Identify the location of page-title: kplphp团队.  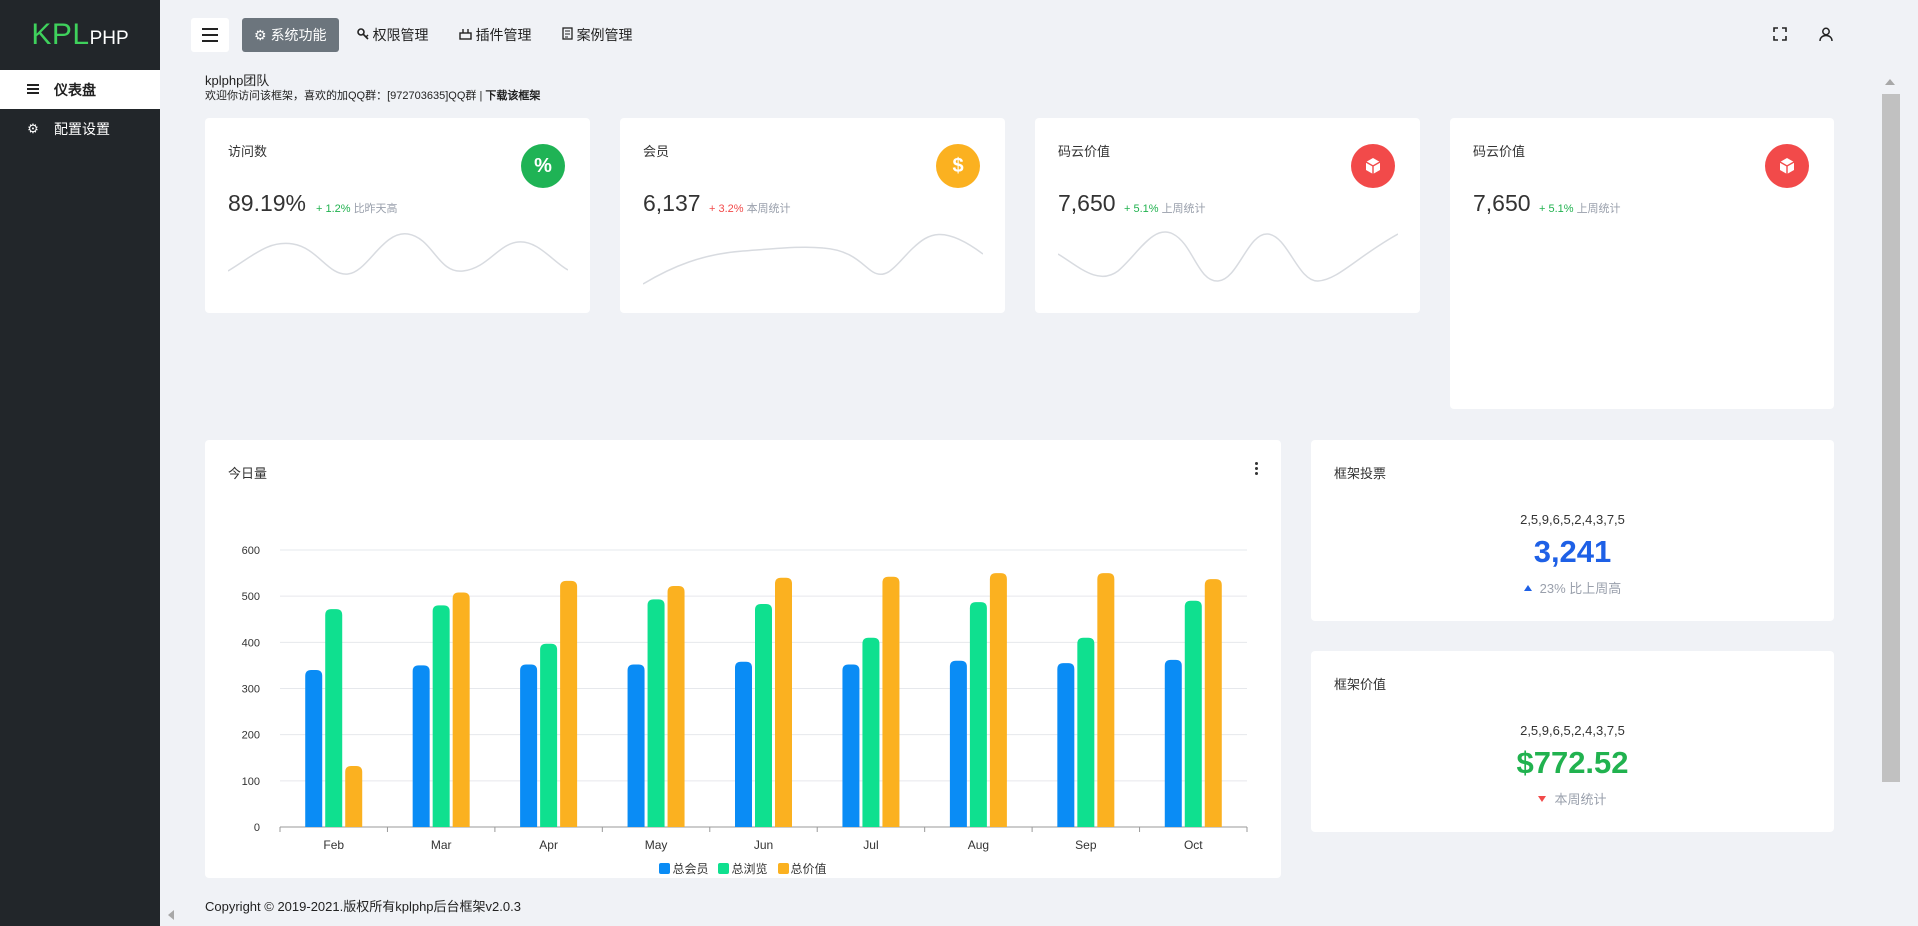
(237, 80).